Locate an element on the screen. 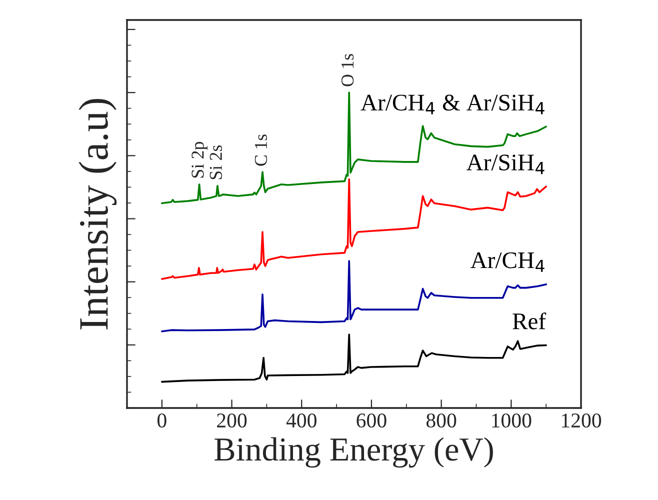 The width and height of the screenshot is (658, 500). annotation: C 1s is located at coordinates (261, 150).